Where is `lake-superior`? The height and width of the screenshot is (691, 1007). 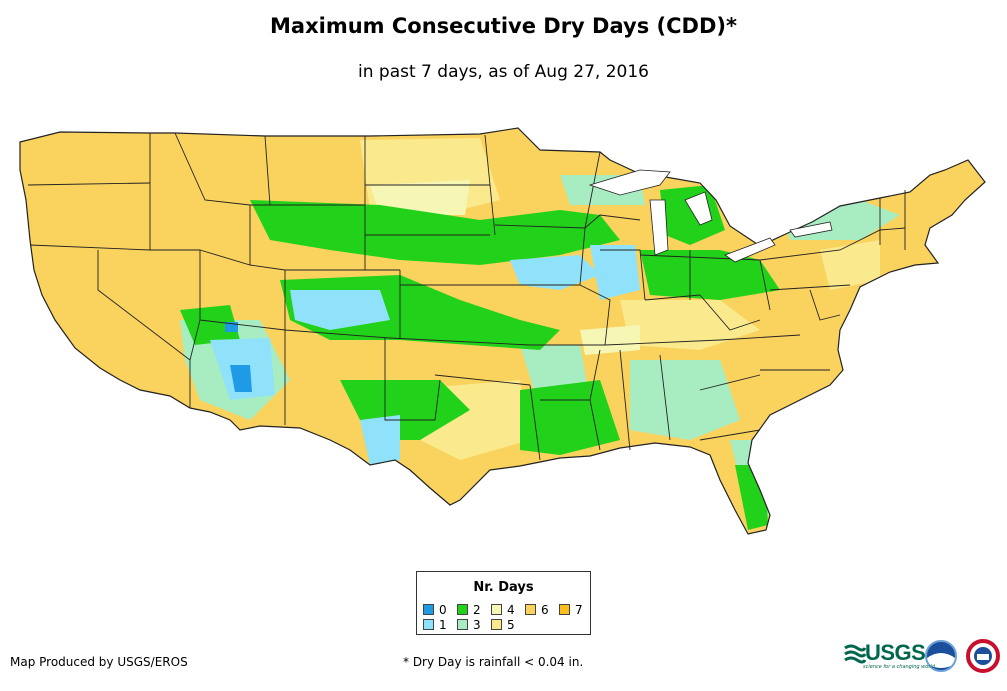
lake-superior is located at coordinates (629, 182).